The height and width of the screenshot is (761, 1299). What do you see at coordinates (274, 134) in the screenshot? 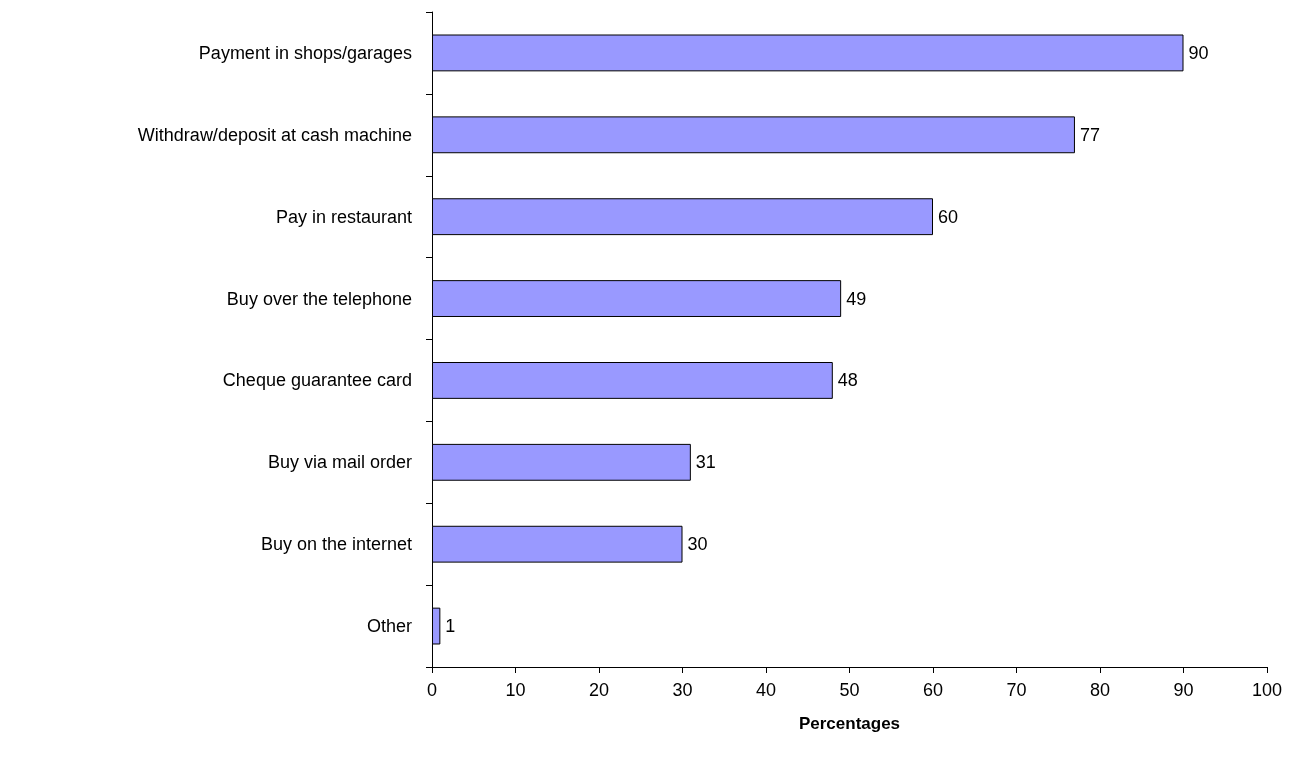
I see `y-tick-label: Withdraw/deposit at cash machine` at bounding box center [274, 134].